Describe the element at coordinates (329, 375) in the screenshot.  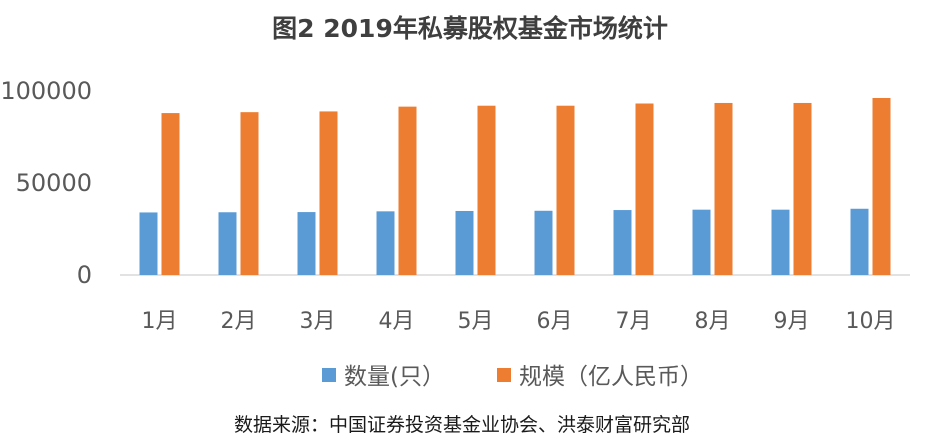
I see `legend-swatch-count` at that location.